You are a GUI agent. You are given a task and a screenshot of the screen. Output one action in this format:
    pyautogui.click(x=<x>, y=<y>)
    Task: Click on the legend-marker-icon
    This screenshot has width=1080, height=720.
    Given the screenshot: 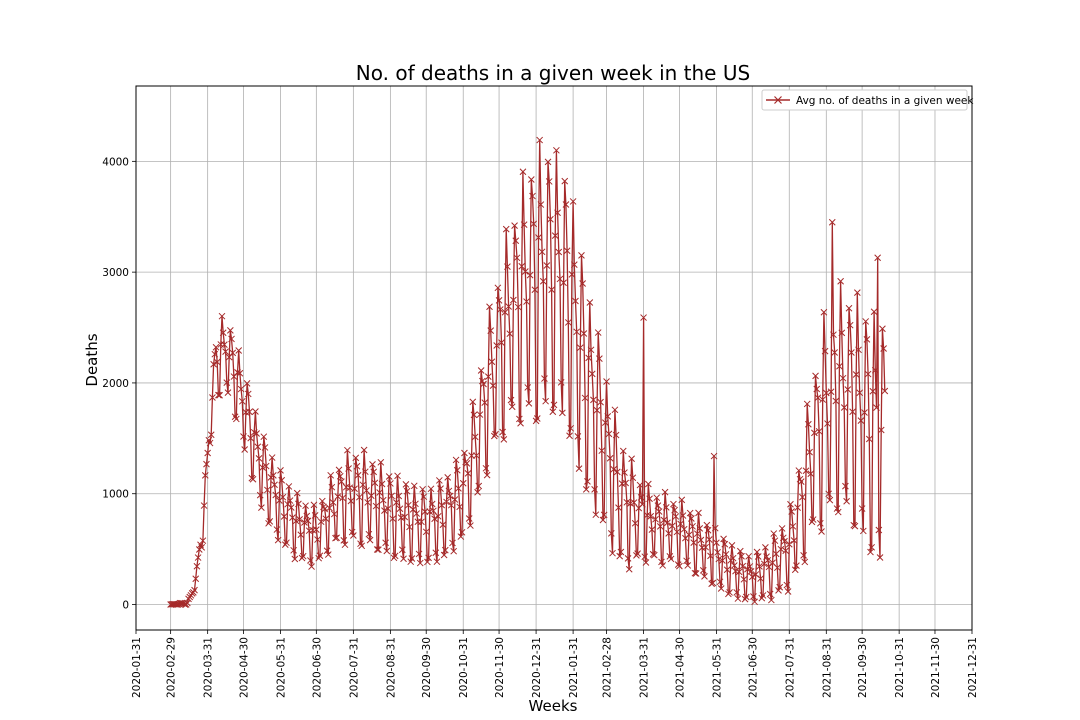 What is the action you would take?
    pyautogui.click(x=778, y=100)
    